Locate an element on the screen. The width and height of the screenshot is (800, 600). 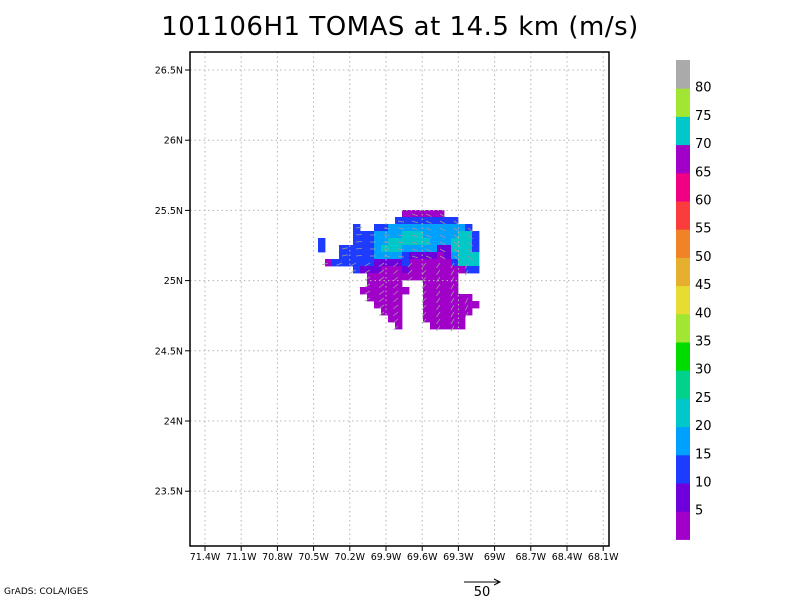
y-tick-label: 26N is located at coordinates (173, 141).